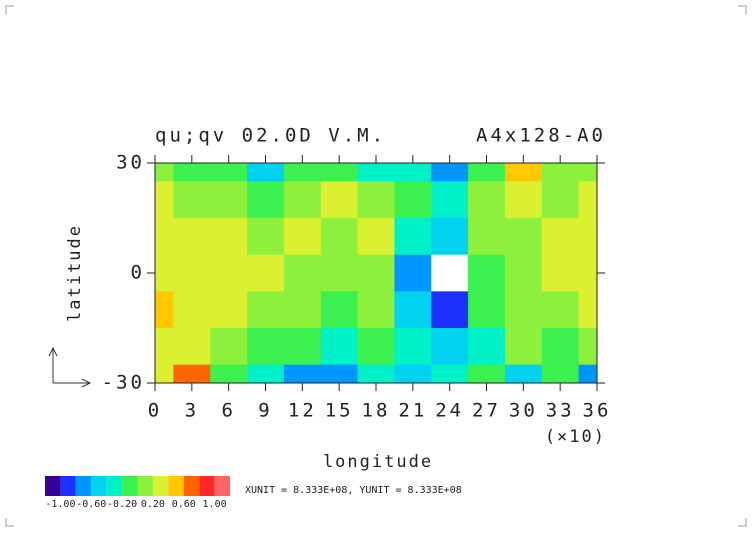  What do you see at coordinates (486, 411) in the screenshot?
I see `x-tick-label: 27` at bounding box center [486, 411].